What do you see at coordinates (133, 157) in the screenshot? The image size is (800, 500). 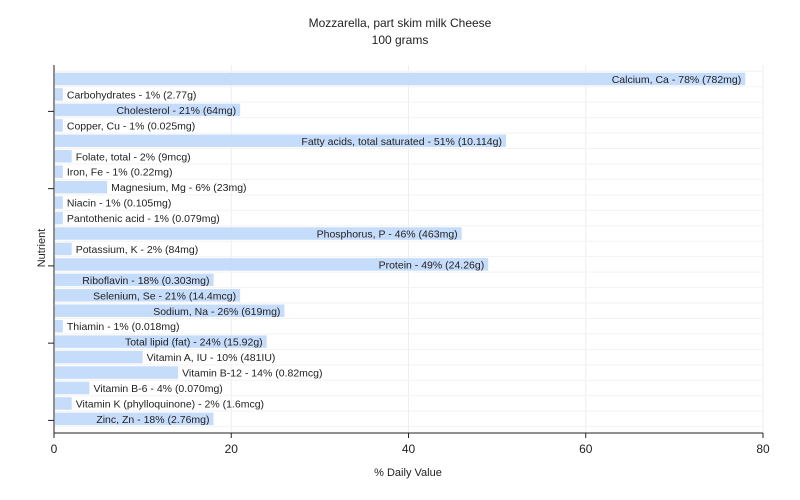 I see `bar-label-5: Folate, total - 2% (9mcg)` at bounding box center [133, 157].